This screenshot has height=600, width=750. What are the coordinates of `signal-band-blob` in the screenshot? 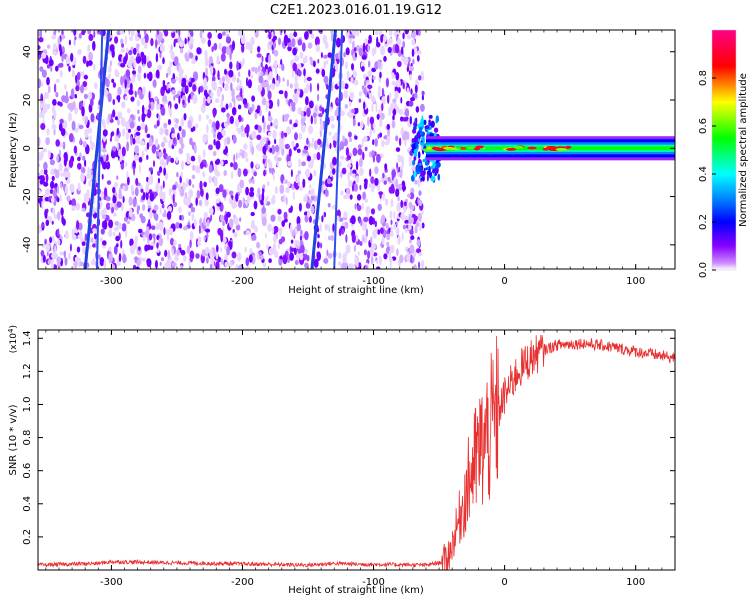 It's located at (518, 147).